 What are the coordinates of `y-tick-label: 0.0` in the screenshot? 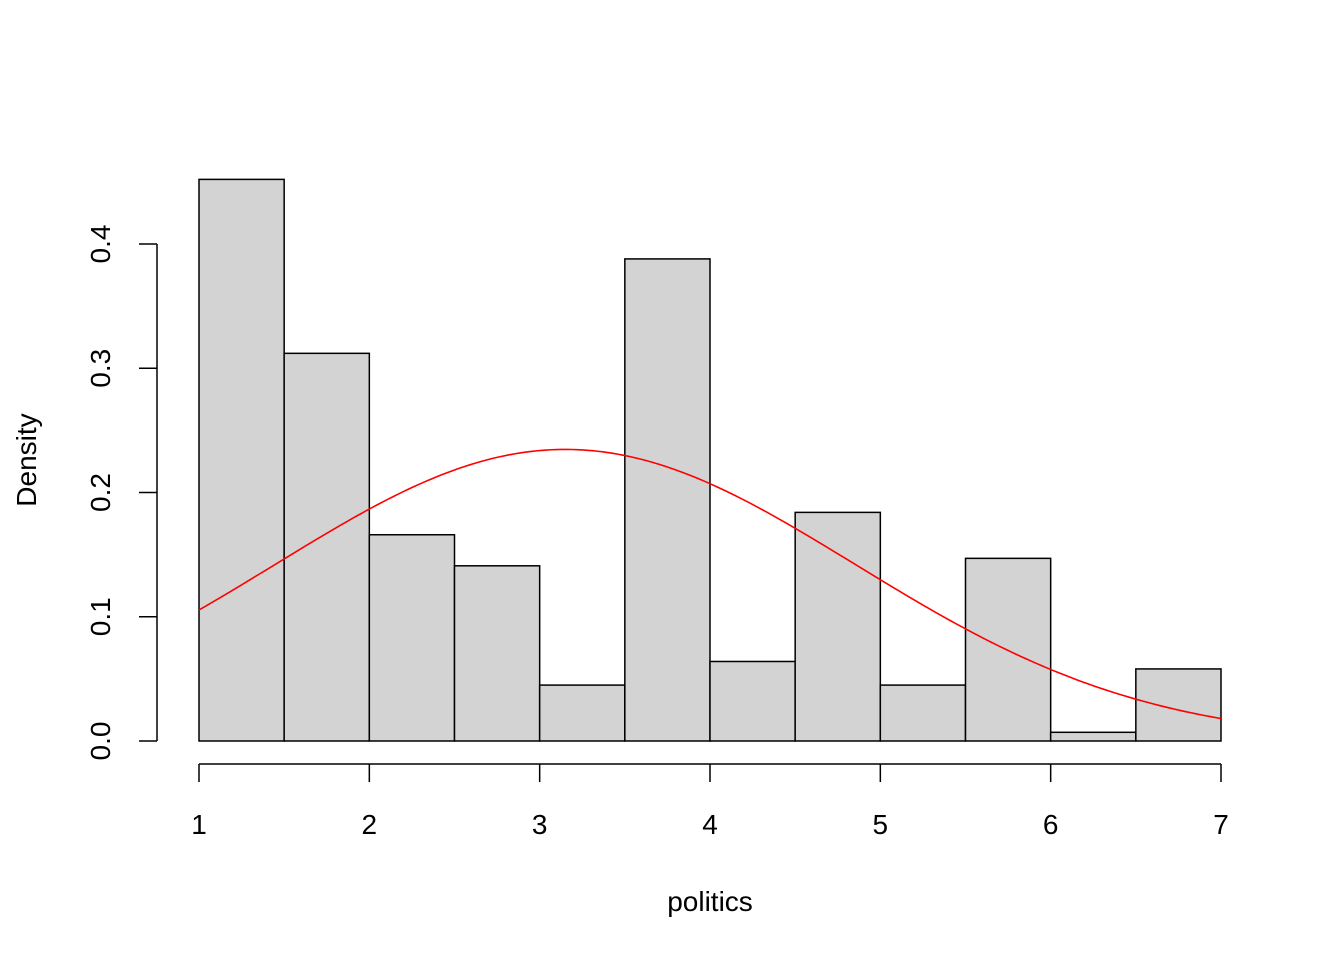 It's located at (100, 741).